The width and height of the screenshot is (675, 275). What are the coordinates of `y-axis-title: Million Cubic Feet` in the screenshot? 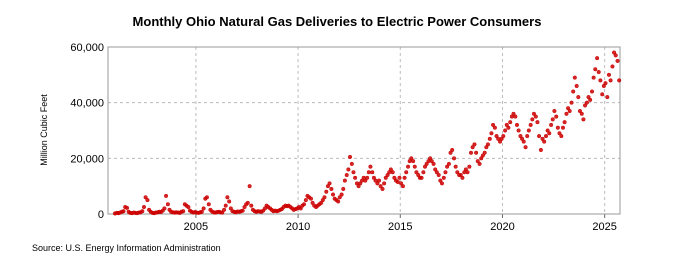 It's located at (44, 130).